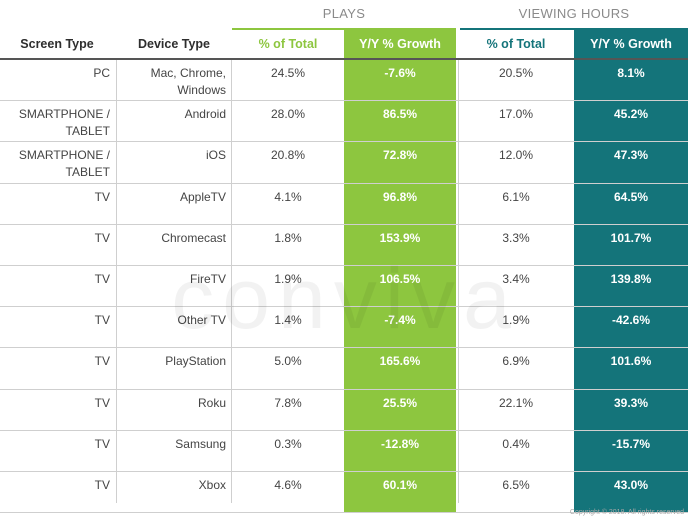 The image size is (688, 516). I want to click on plays-share-column-header: % of Total, so click(288, 44).